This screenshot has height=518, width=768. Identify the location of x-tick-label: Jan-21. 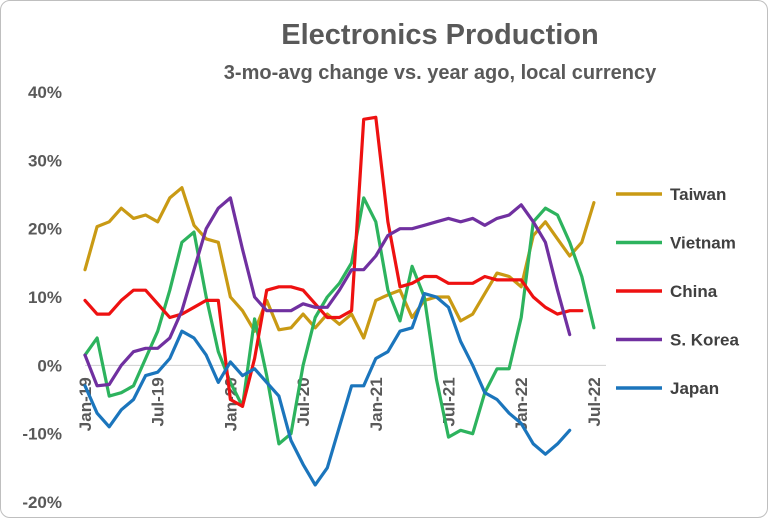
(376, 404).